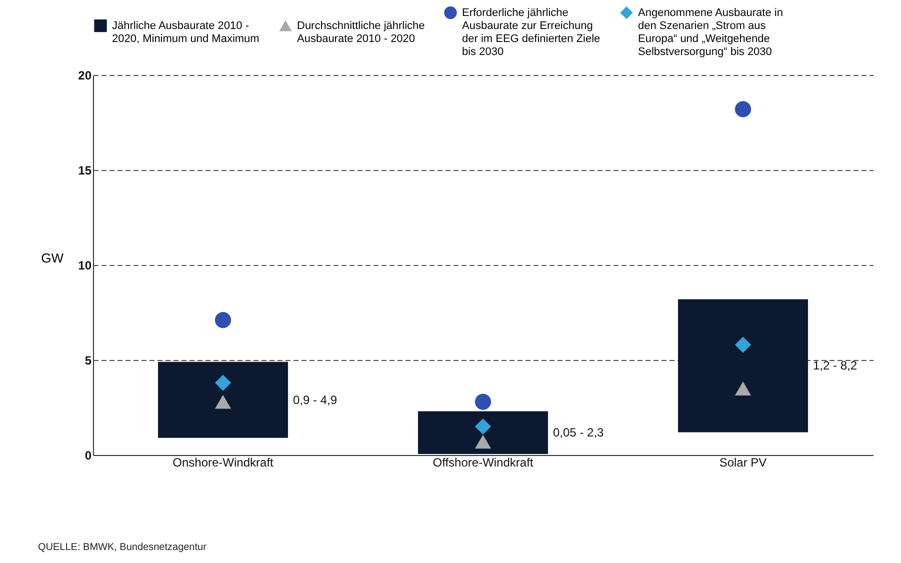  I want to click on legend-label: Erforderliche jährliche Ausbaurate zur Erreichung der im EEG definierten Ziele bis 2030, so click(531, 32).